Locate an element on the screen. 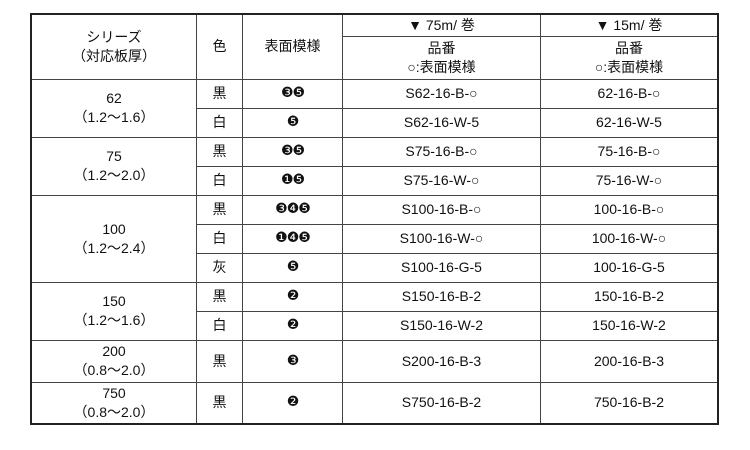 This screenshot has width=750, height=450. series-cell: 750 （0.8～2.0） is located at coordinates (113, 403).